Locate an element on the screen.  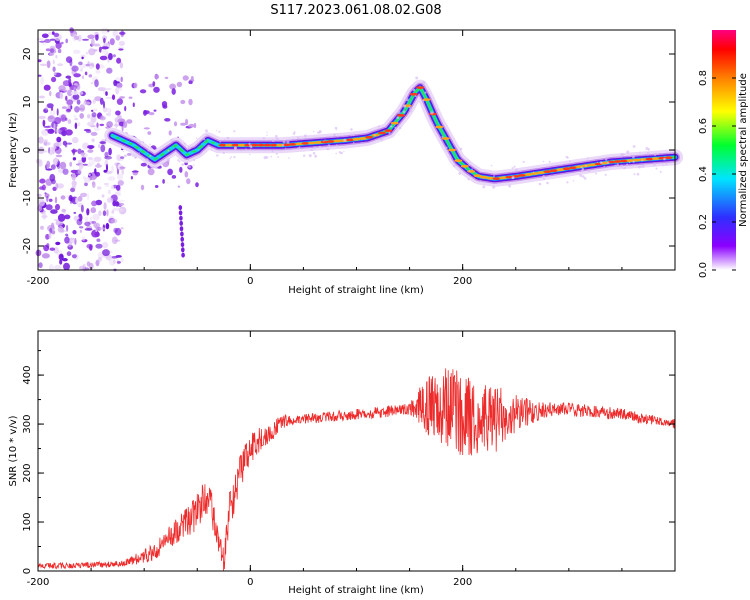
colorbar-tick-label: 0.4 is located at coordinates (703, 174).